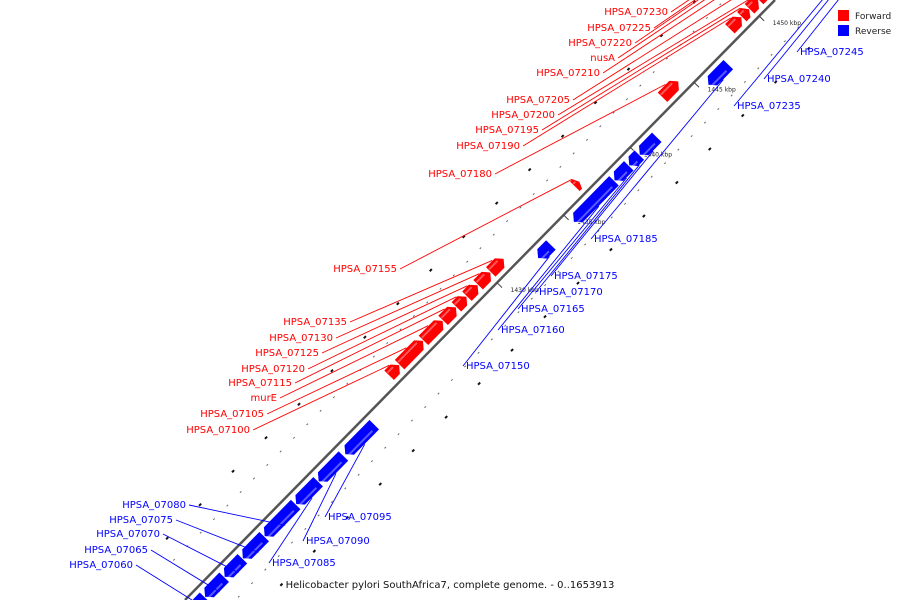 Image resolution: width=900 pixels, height=600 pixels. What do you see at coordinates (787, 23) in the screenshot?
I see `tick-label: 1450 kbp` at bounding box center [787, 23].